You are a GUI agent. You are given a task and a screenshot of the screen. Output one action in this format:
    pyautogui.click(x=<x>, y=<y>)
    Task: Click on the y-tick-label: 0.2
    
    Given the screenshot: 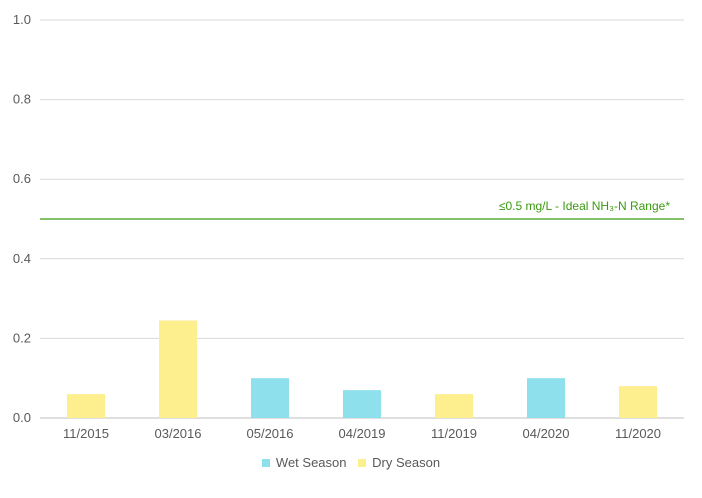 What is the action you would take?
    pyautogui.click(x=22, y=337)
    